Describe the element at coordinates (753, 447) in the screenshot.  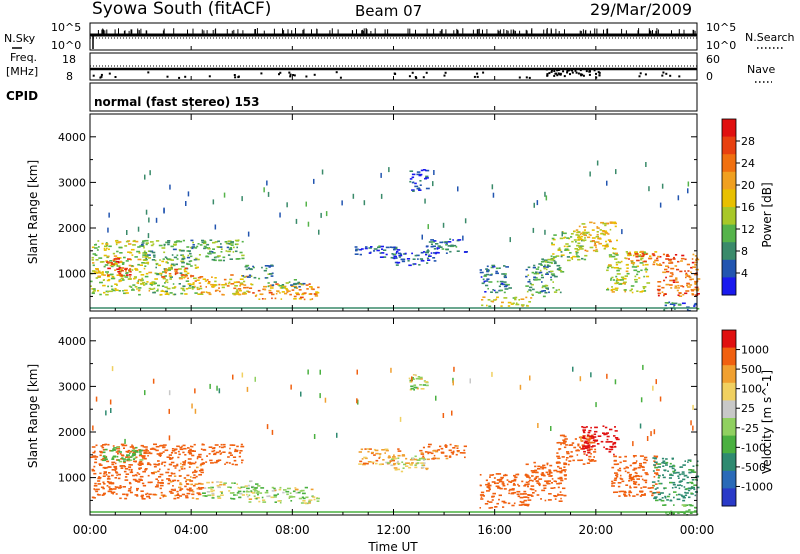
I see `velocity-colorbar-tick-5: -100` at that location.